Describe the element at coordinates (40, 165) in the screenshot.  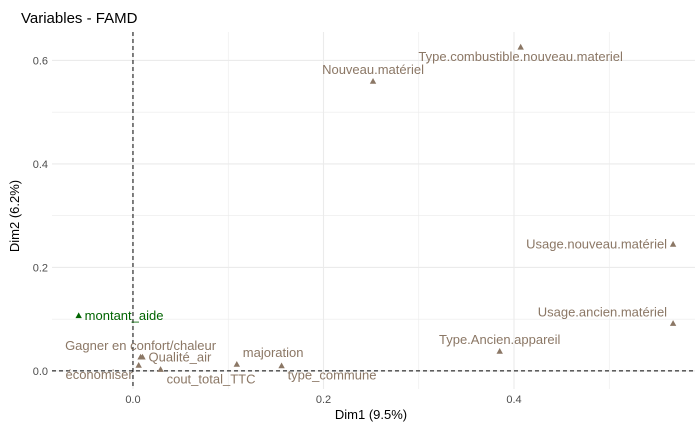
I see `y-tick-label: 0.4` at that location.